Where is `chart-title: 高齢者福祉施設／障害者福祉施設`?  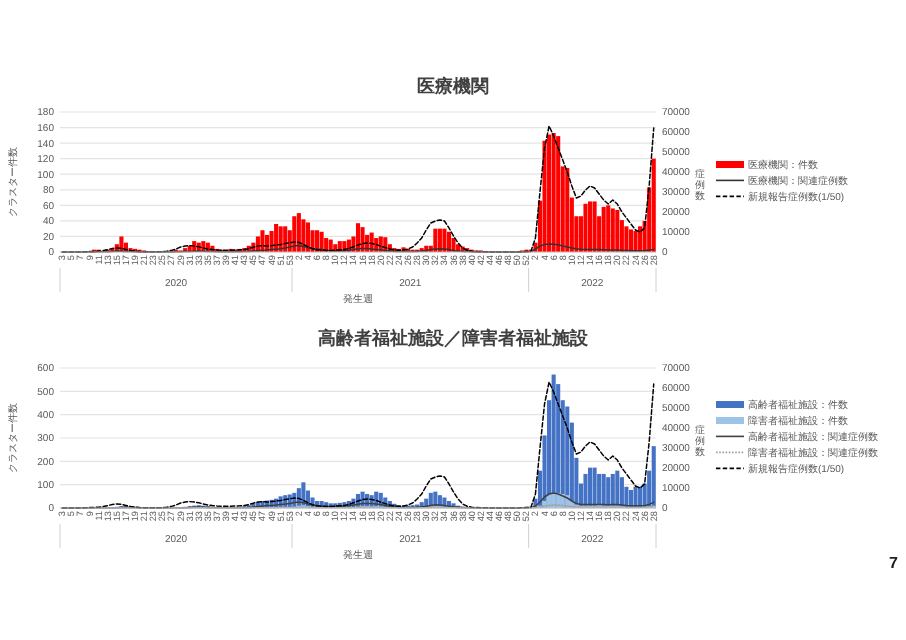 chart-title: 高齢者福祉施設／障害者福祉施設 is located at coordinates (454, 338).